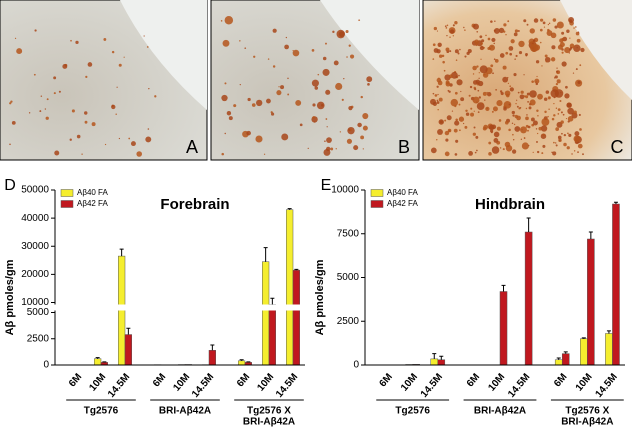 The height and width of the screenshot is (429, 632). Describe the element at coordinates (269, 422) in the screenshot. I see `group-label: BRI-Aβ42A` at that location.